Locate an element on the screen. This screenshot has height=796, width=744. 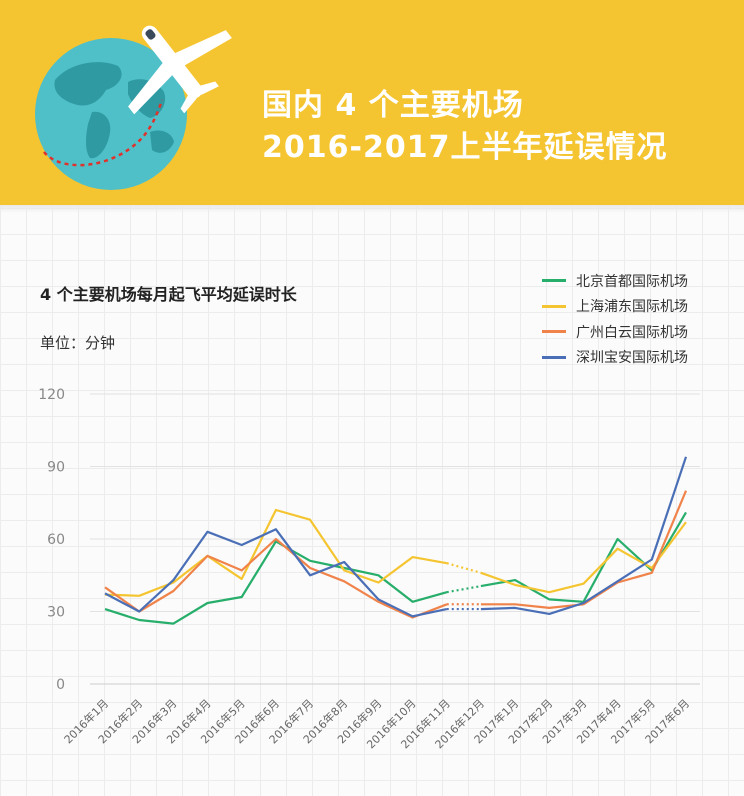
y-tick-label: 120 is located at coordinates (51, 395).